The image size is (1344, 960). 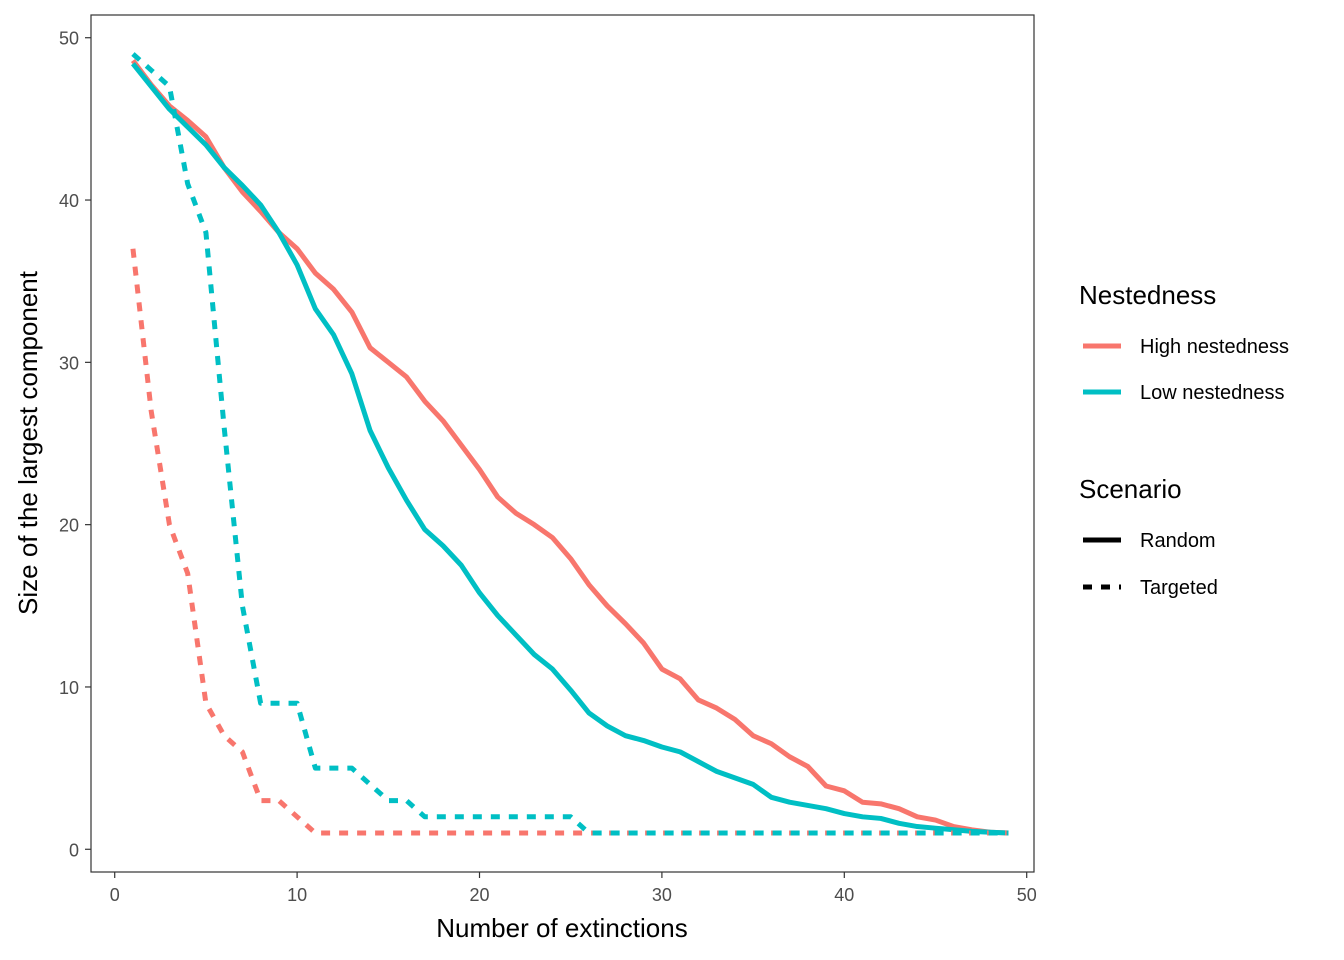 What do you see at coordinates (115, 895) in the screenshot?
I see `x-tick-label: 0` at bounding box center [115, 895].